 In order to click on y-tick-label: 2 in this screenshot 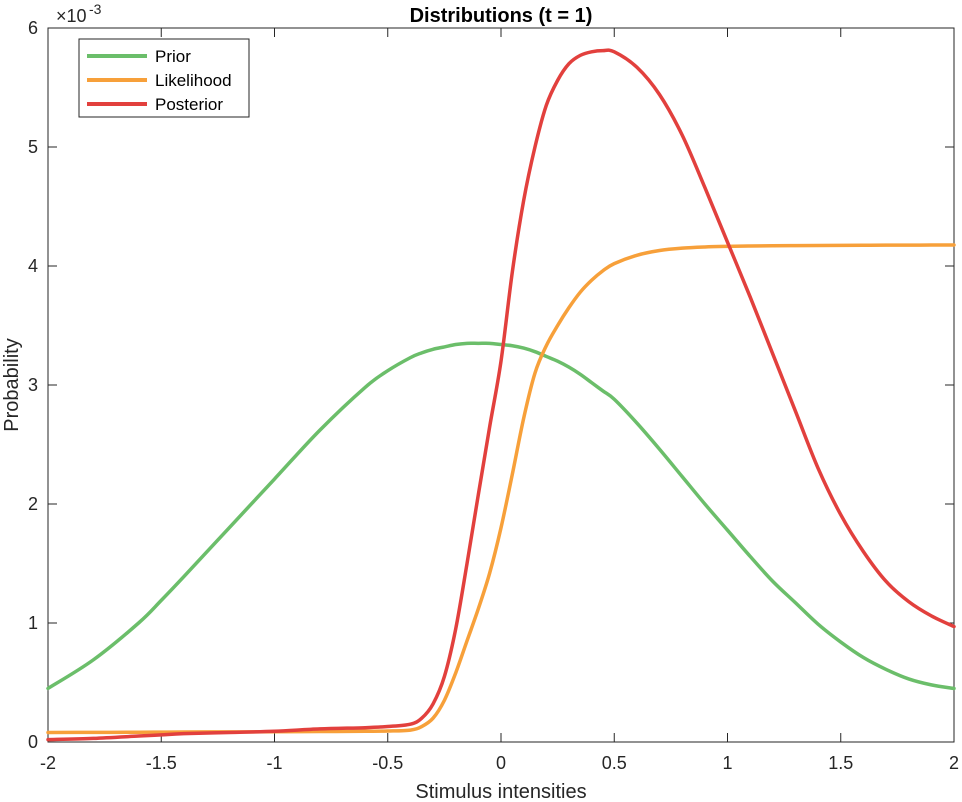, I will do `click(33, 504)`.